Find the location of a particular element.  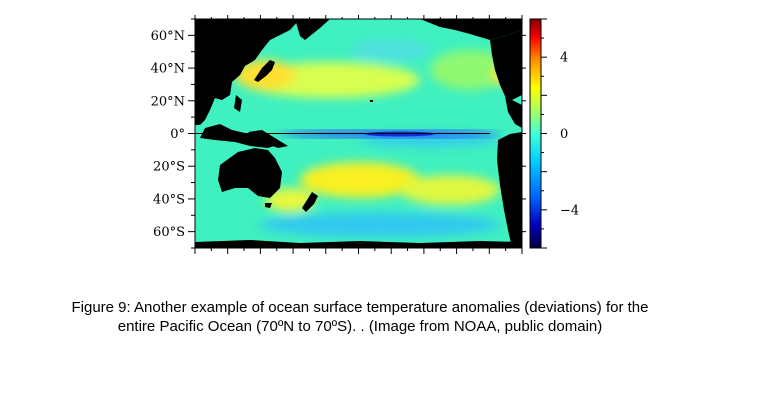

y-tick-label: 60°N is located at coordinates (168, 36).